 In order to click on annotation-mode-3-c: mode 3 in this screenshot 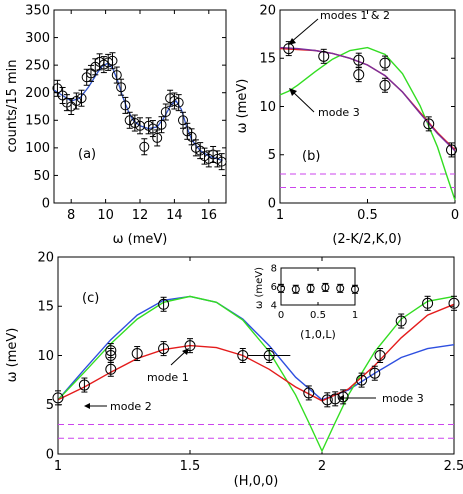, I will do `click(403, 398)`.